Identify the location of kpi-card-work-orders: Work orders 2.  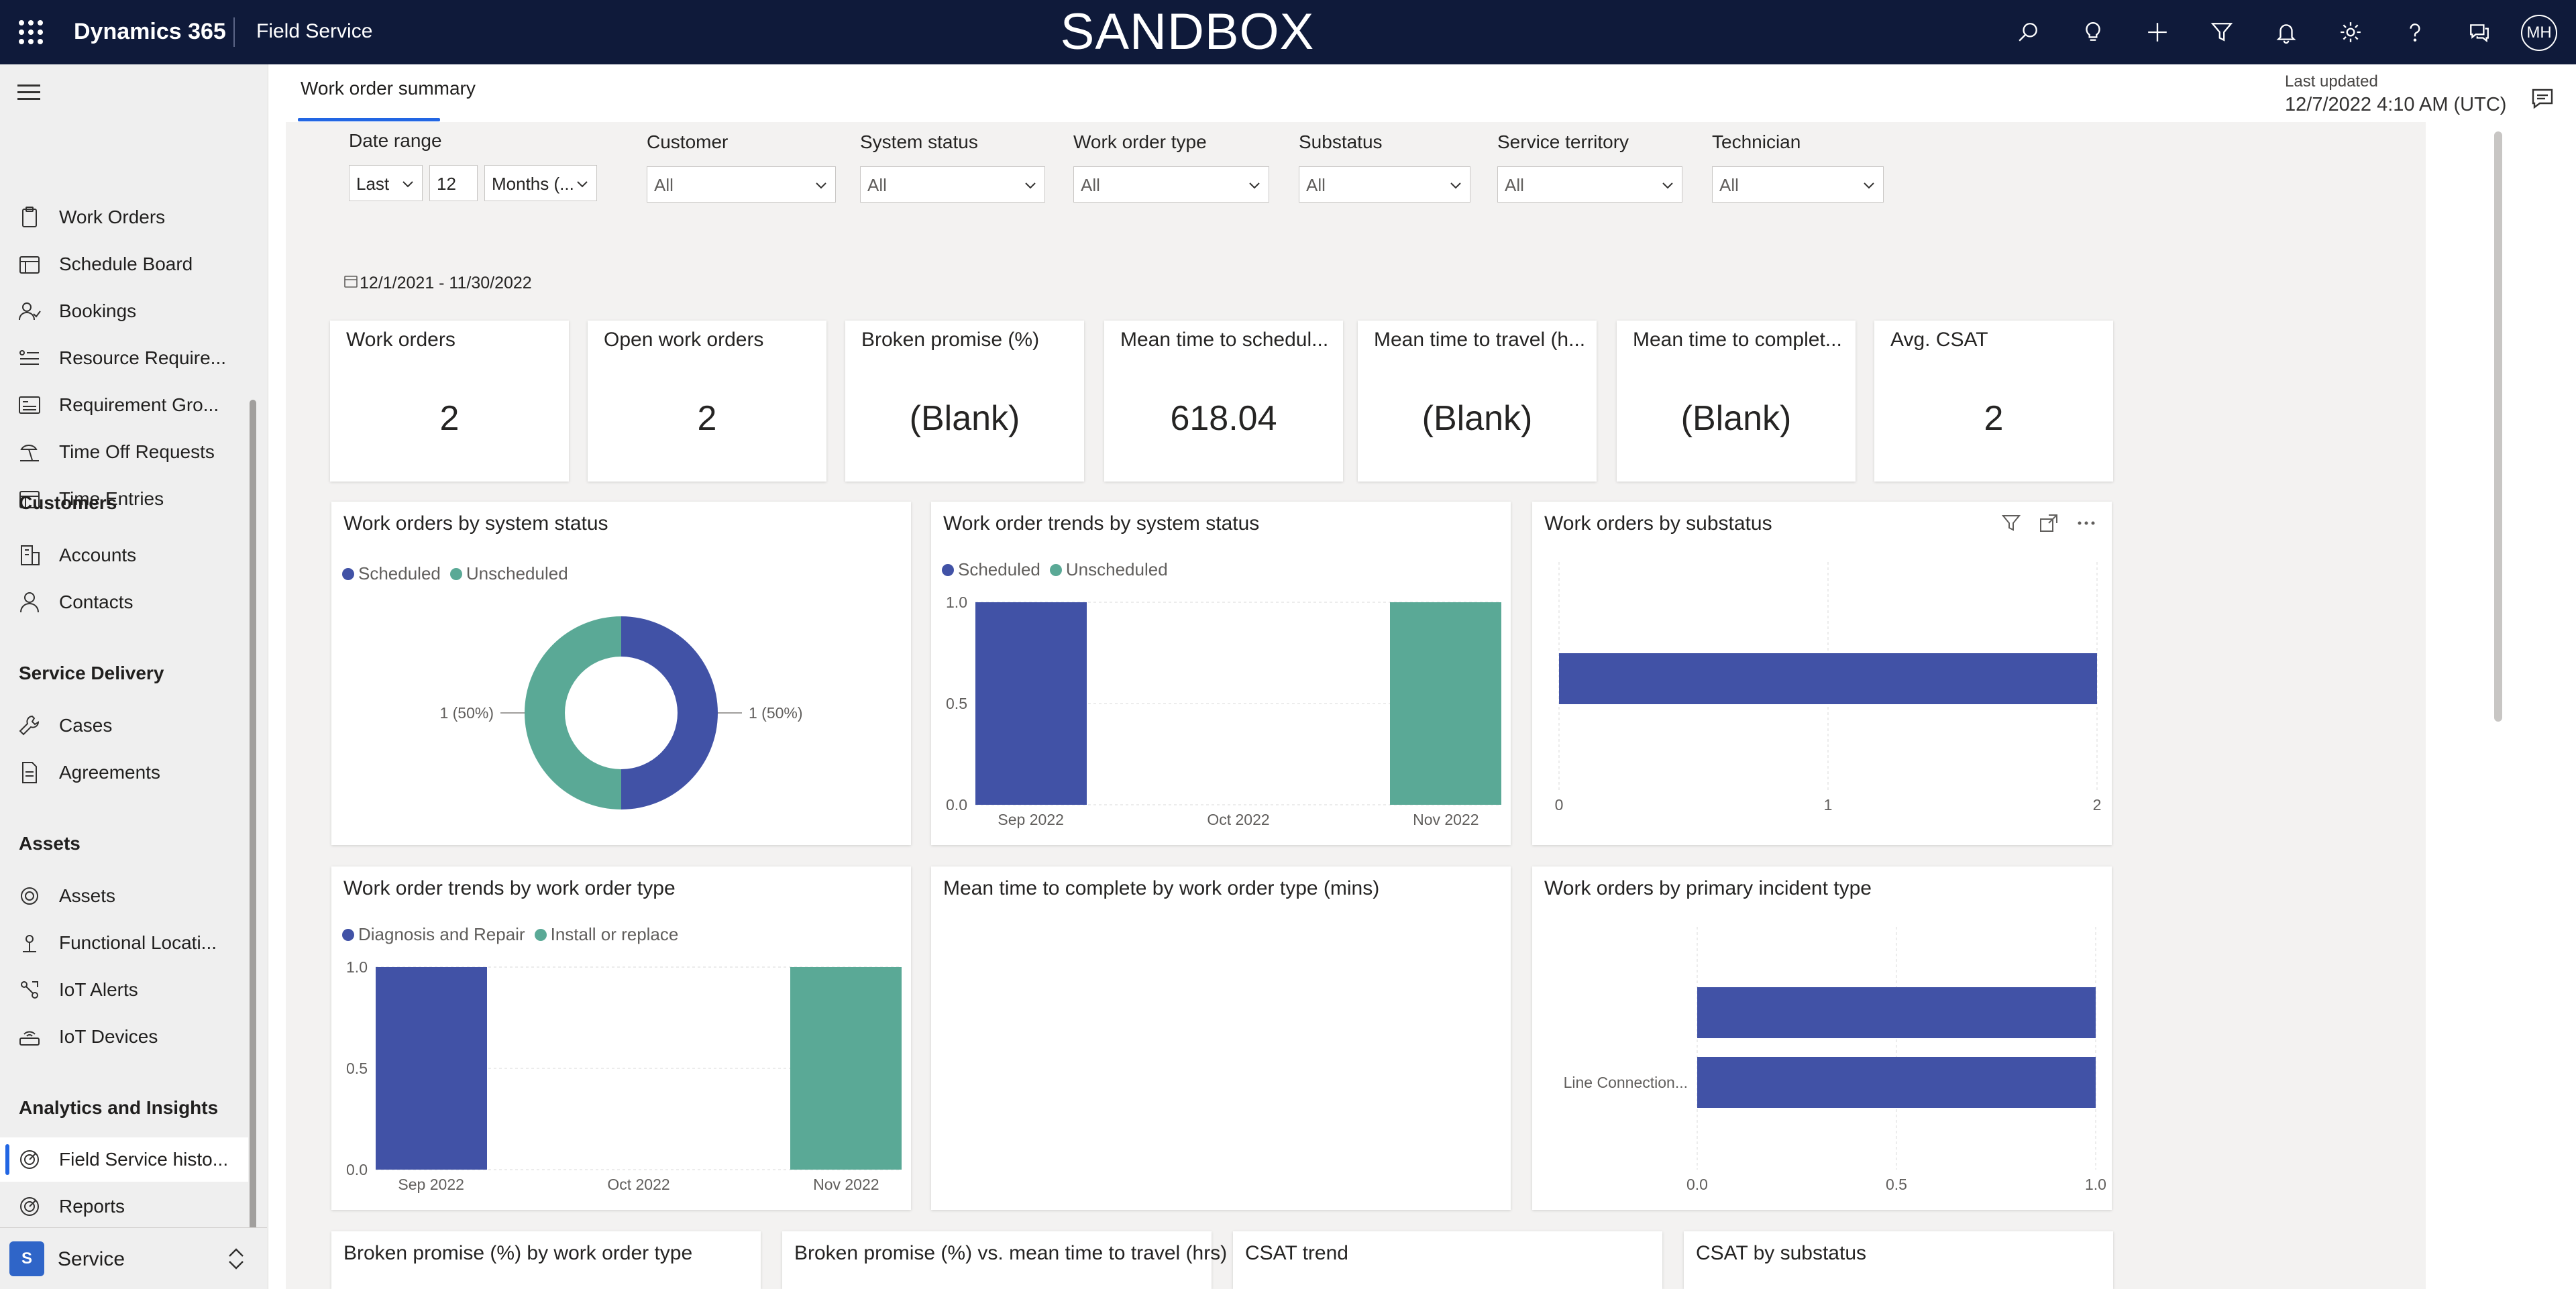
(449, 402).